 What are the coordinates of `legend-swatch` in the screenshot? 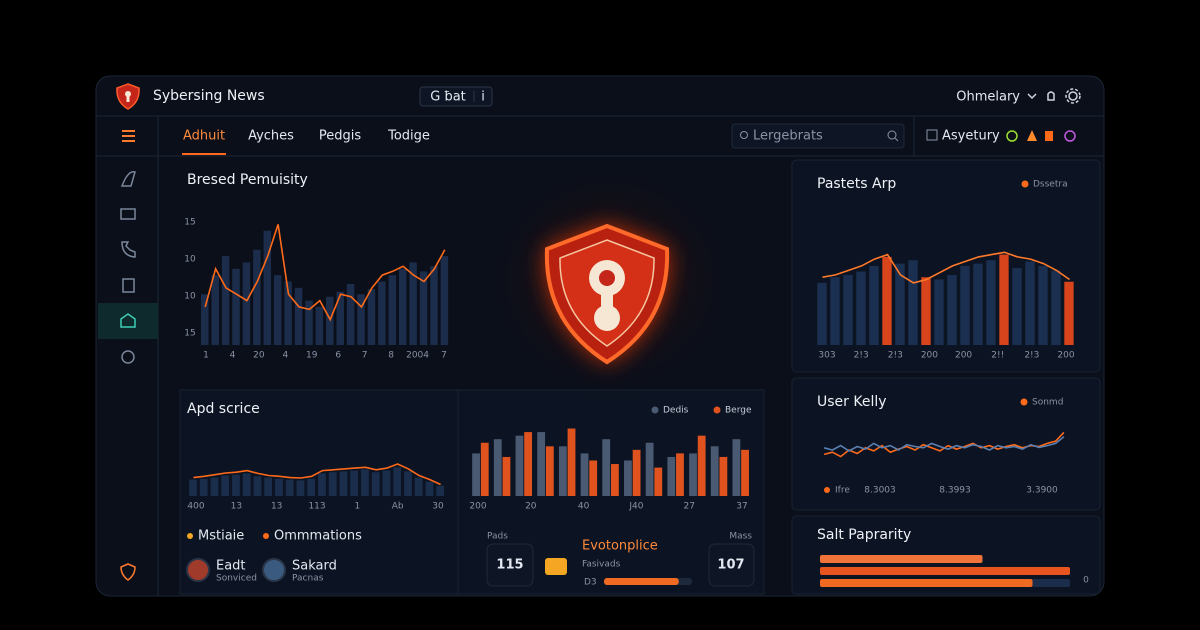 It's located at (266, 536).